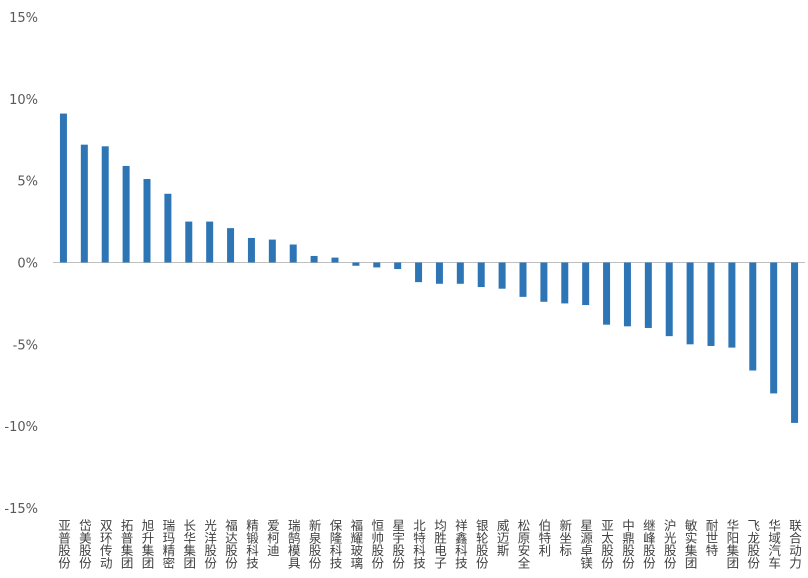 Image resolution: width=808 pixels, height=578 pixels. I want to click on bar-敏实集团, so click(690, 303).